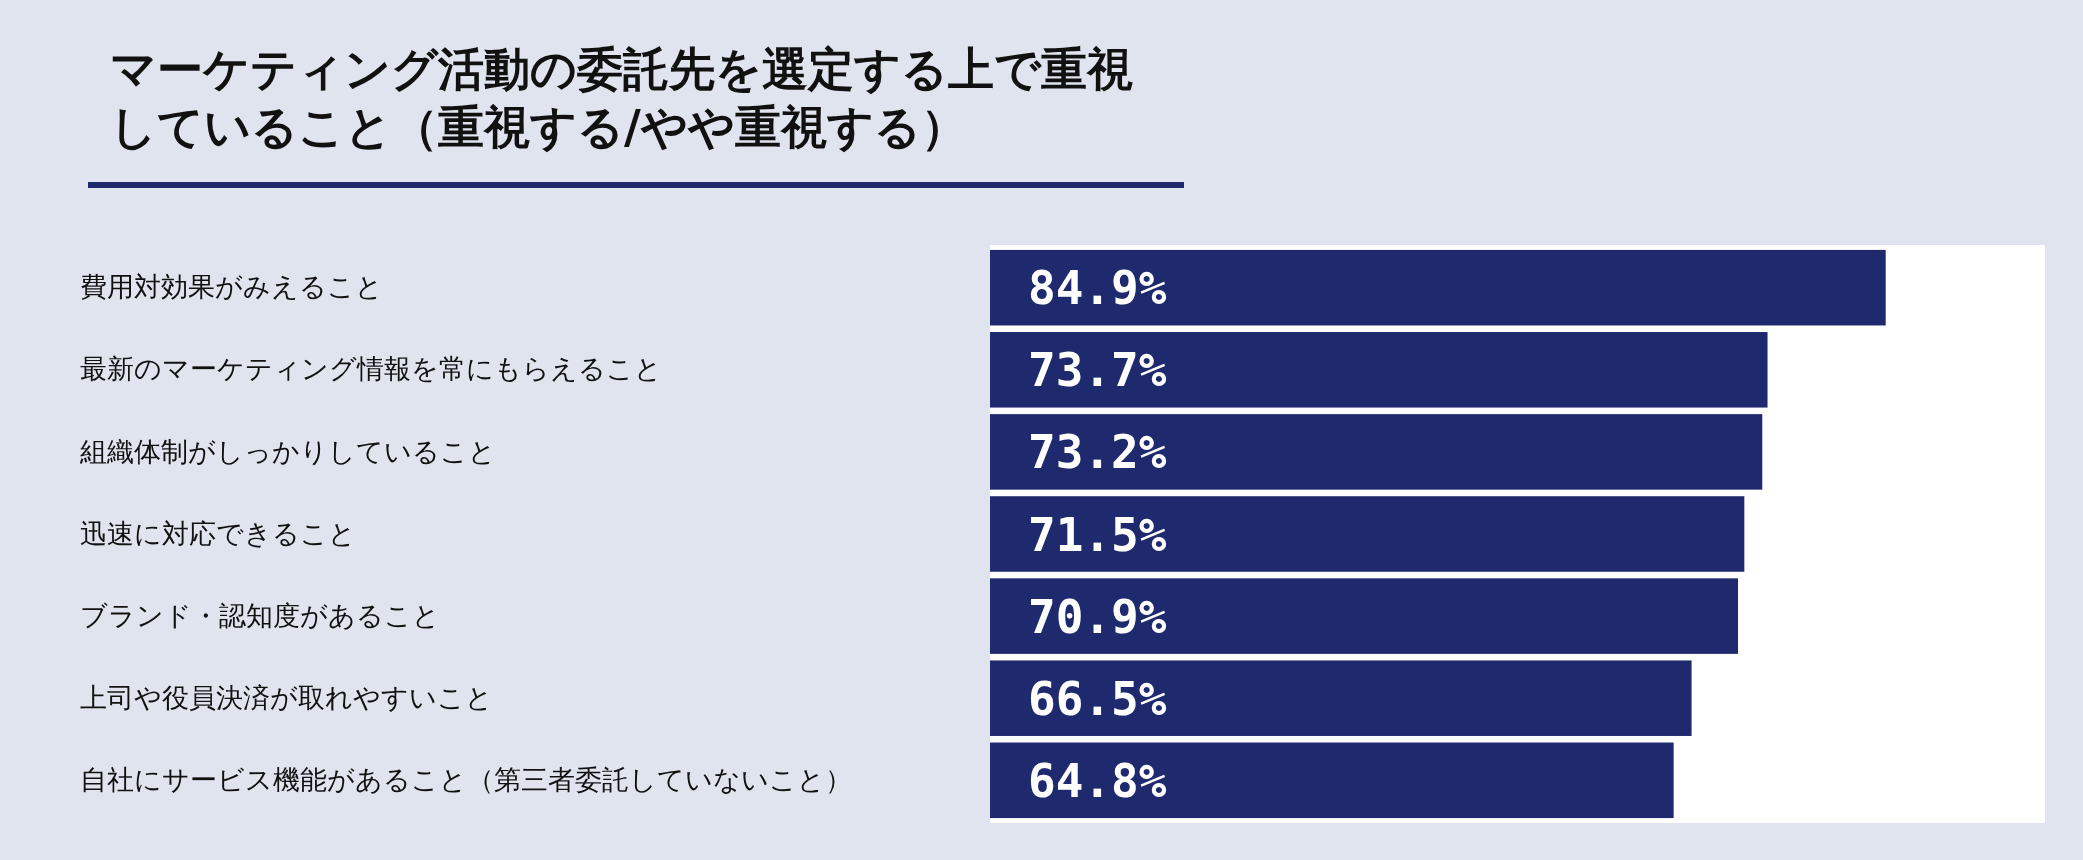  I want to click on text: マーケティング活動の委託先を選定する上で重視していること（重視する/やや重視する）, so click(621, 98).